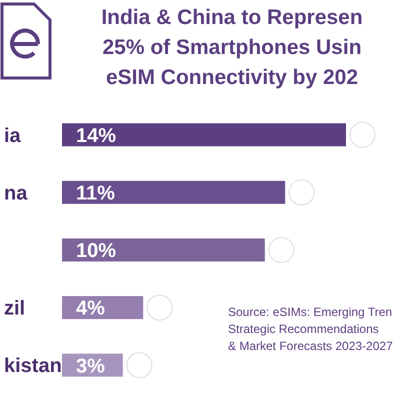 The height and width of the screenshot is (400, 400). What do you see at coordinates (96, 135) in the screenshot?
I see `data-label: 14%` at bounding box center [96, 135].